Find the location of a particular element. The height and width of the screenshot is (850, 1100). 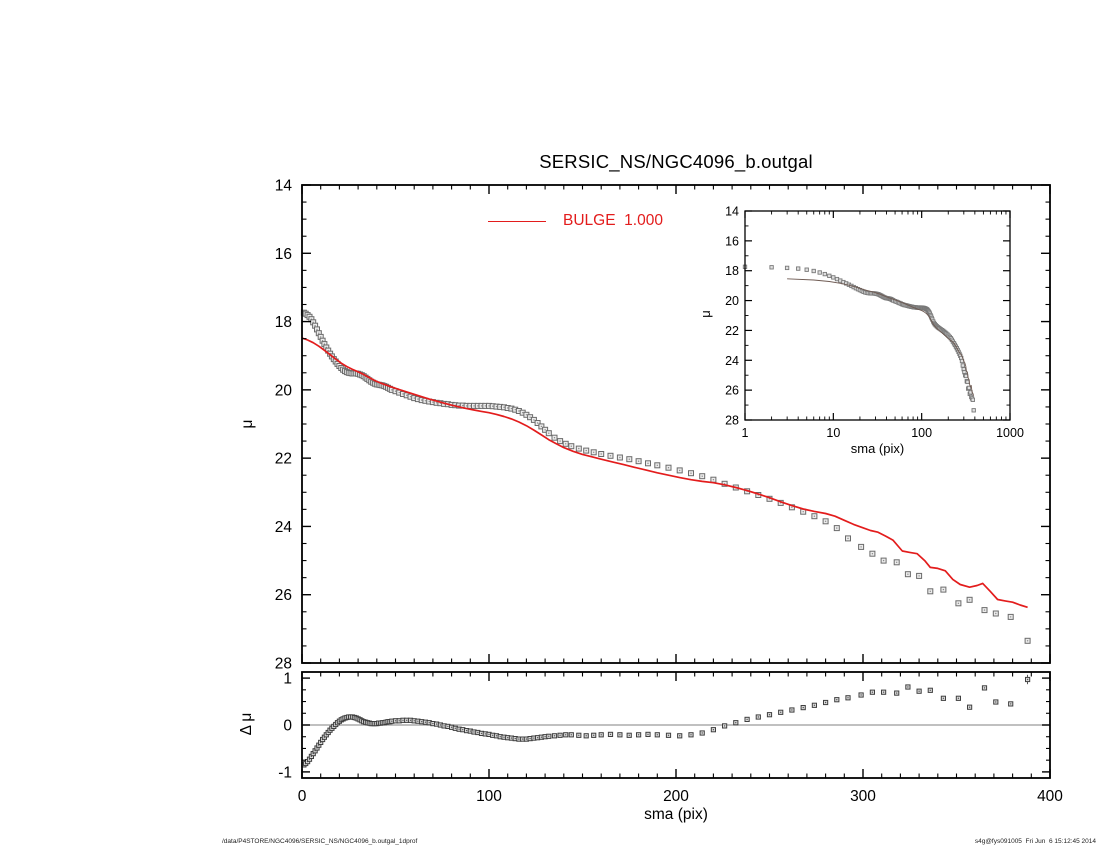

footer-signature-timestamp: s4g@fys091005 Fri Jun 6 15:12:45 2014 is located at coordinates (1035, 841).